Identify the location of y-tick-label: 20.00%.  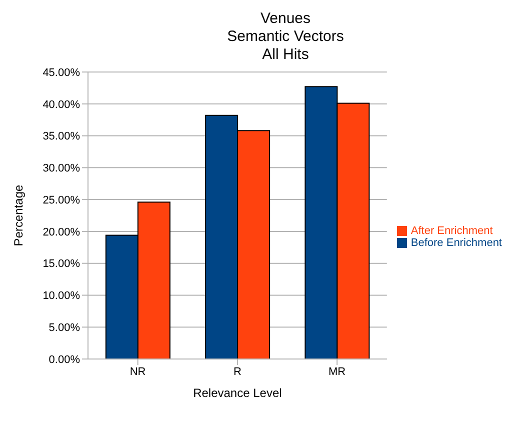
(61, 232).